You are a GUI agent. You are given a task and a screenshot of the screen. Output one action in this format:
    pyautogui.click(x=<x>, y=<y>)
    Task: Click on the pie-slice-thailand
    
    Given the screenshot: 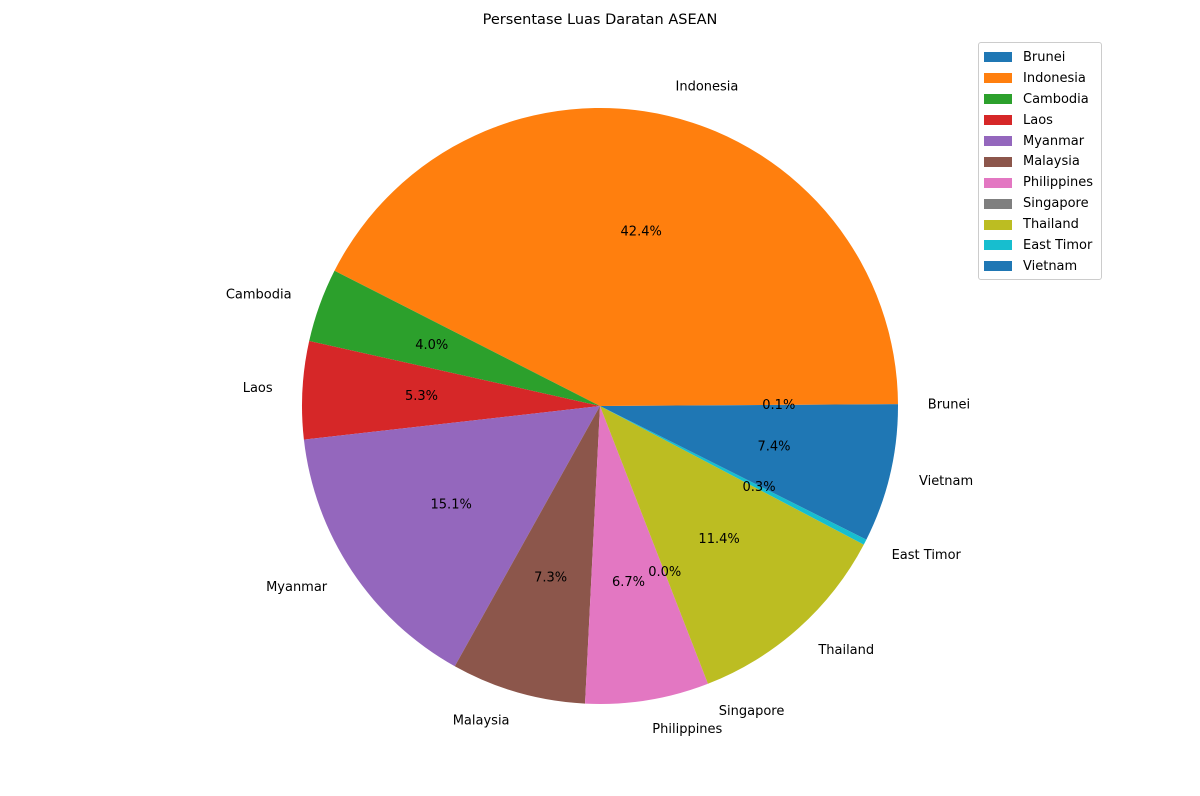 What is the action you would take?
    pyautogui.click(x=732, y=545)
    